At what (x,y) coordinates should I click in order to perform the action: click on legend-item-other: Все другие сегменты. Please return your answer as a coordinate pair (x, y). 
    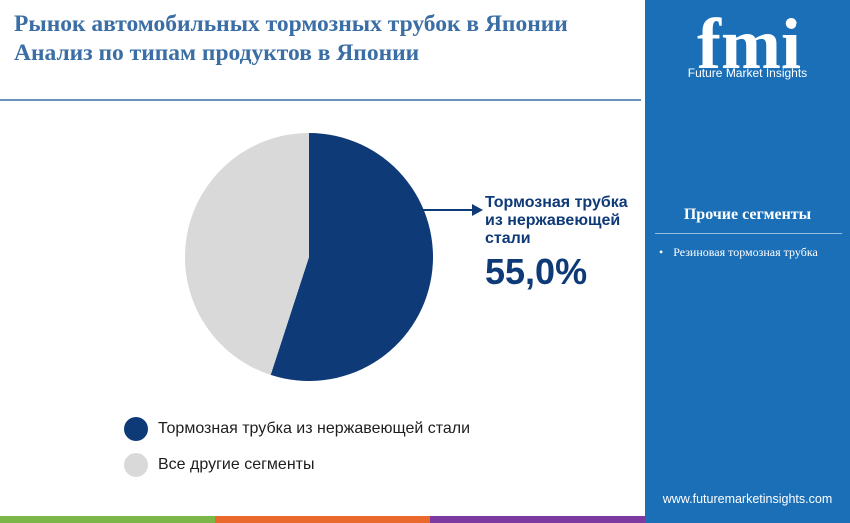
    Looking at the image, I should click on (297, 465).